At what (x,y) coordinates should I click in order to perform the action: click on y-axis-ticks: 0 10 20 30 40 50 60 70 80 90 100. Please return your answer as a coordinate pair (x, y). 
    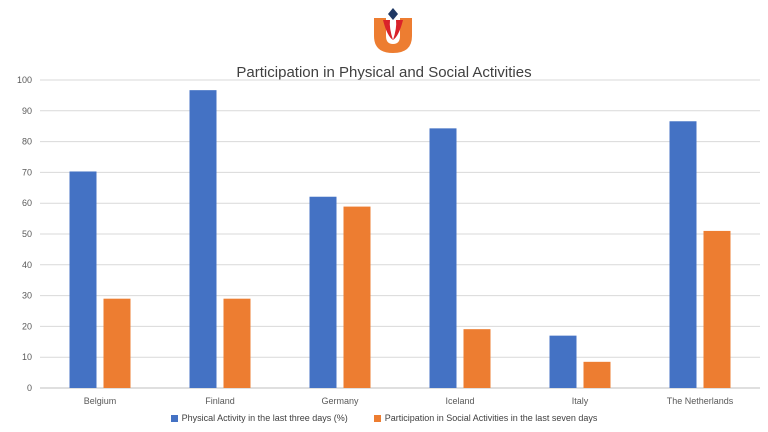
    Looking at the image, I should click on (24, 234).